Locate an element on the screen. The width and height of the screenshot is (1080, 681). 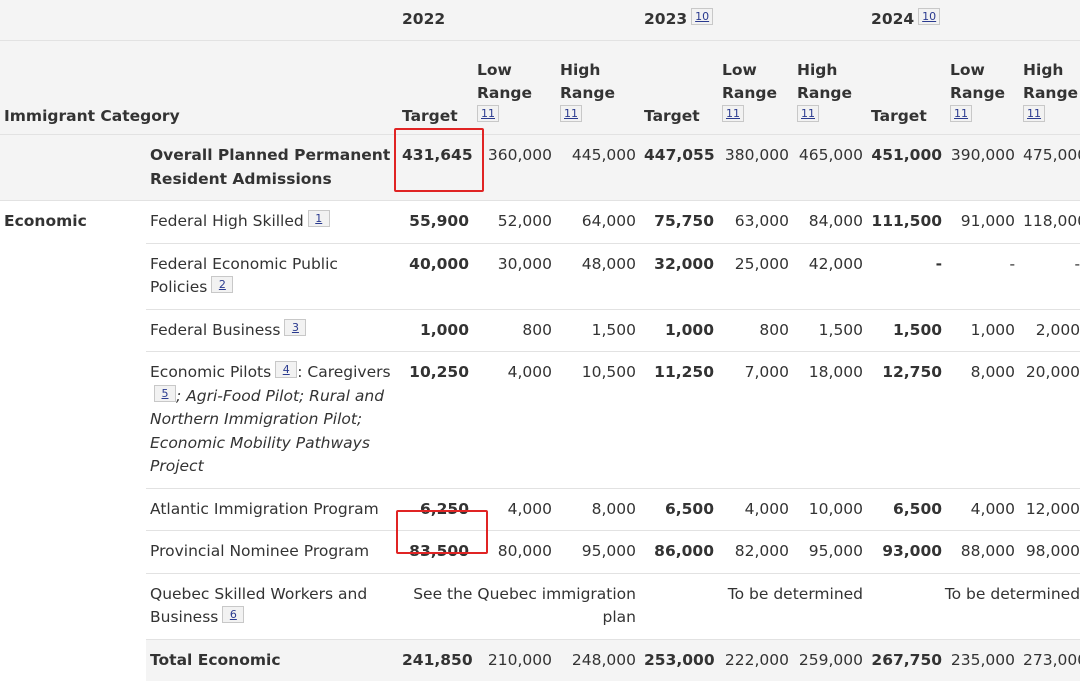
value-cell: 360,000 is located at coordinates (514, 168).